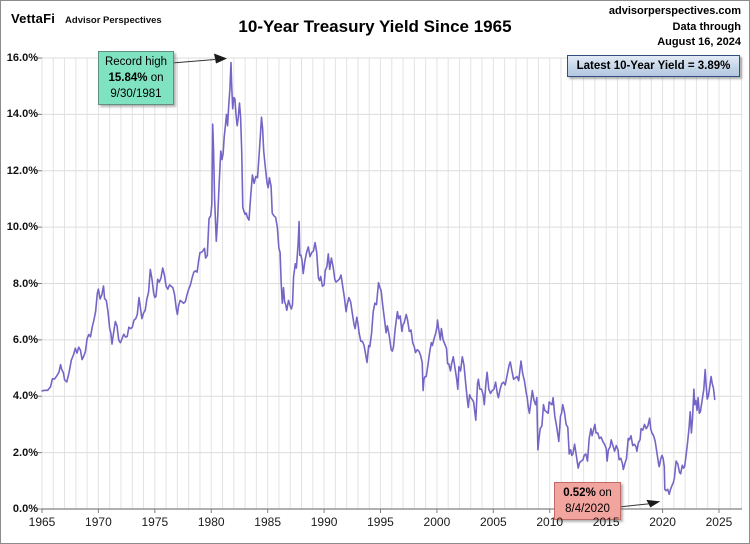 The height and width of the screenshot is (544, 750). I want to click on x-tick-label: 1995, so click(380, 522).